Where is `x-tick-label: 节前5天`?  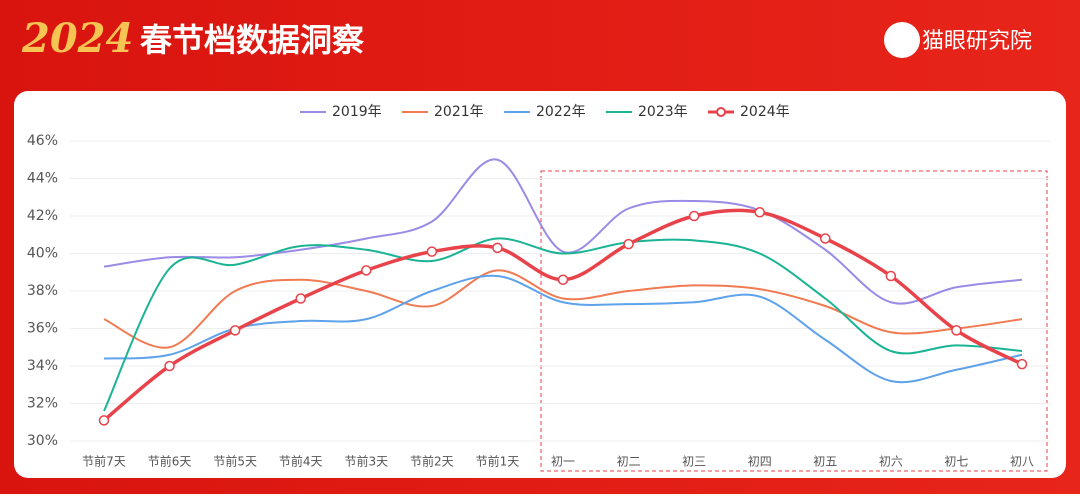 x-tick-label: 节前5天 is located at coordinates (235, 461).